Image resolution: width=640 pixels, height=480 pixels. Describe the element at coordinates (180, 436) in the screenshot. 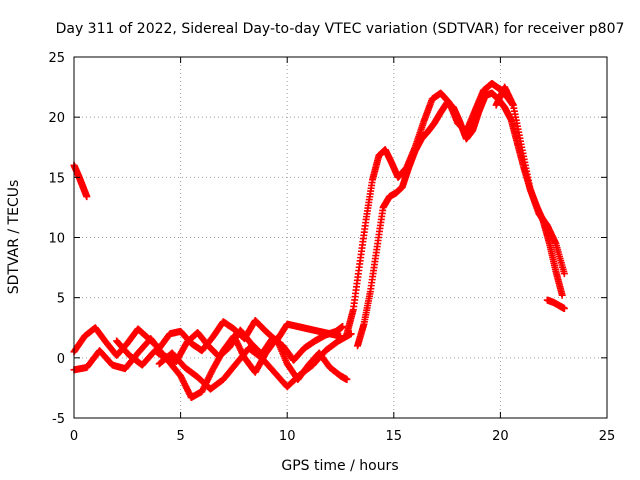

I see `x-tick-label: 5` at that location.